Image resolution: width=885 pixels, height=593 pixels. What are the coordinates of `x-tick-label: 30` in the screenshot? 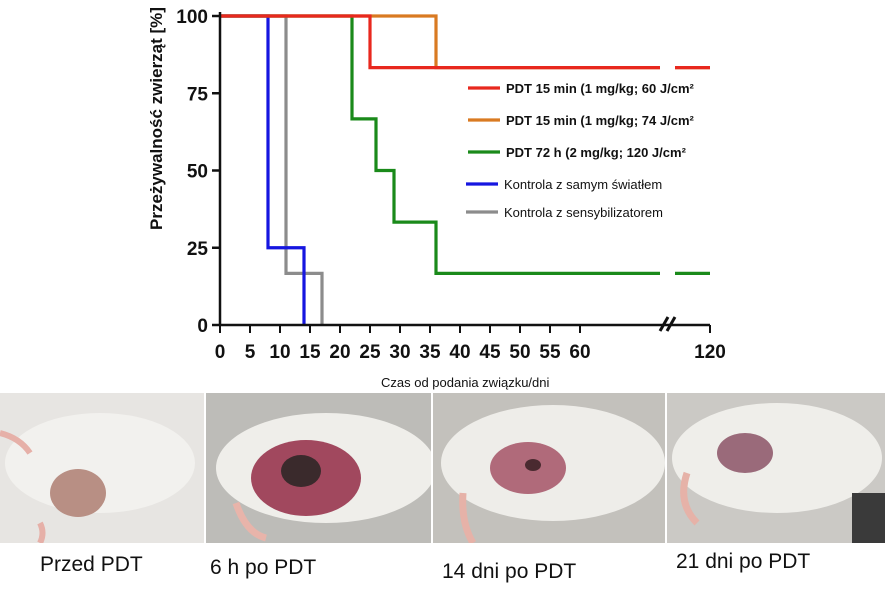 It's located at (399, 352).